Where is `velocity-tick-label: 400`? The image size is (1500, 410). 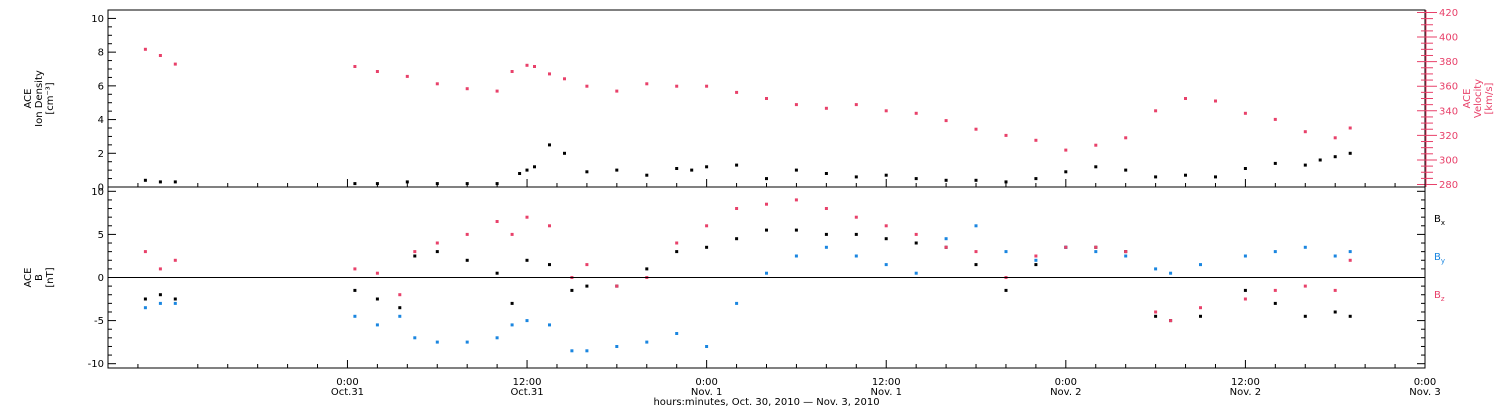
velocity-tick-label: 400 is located at coordinates (1448, 38).